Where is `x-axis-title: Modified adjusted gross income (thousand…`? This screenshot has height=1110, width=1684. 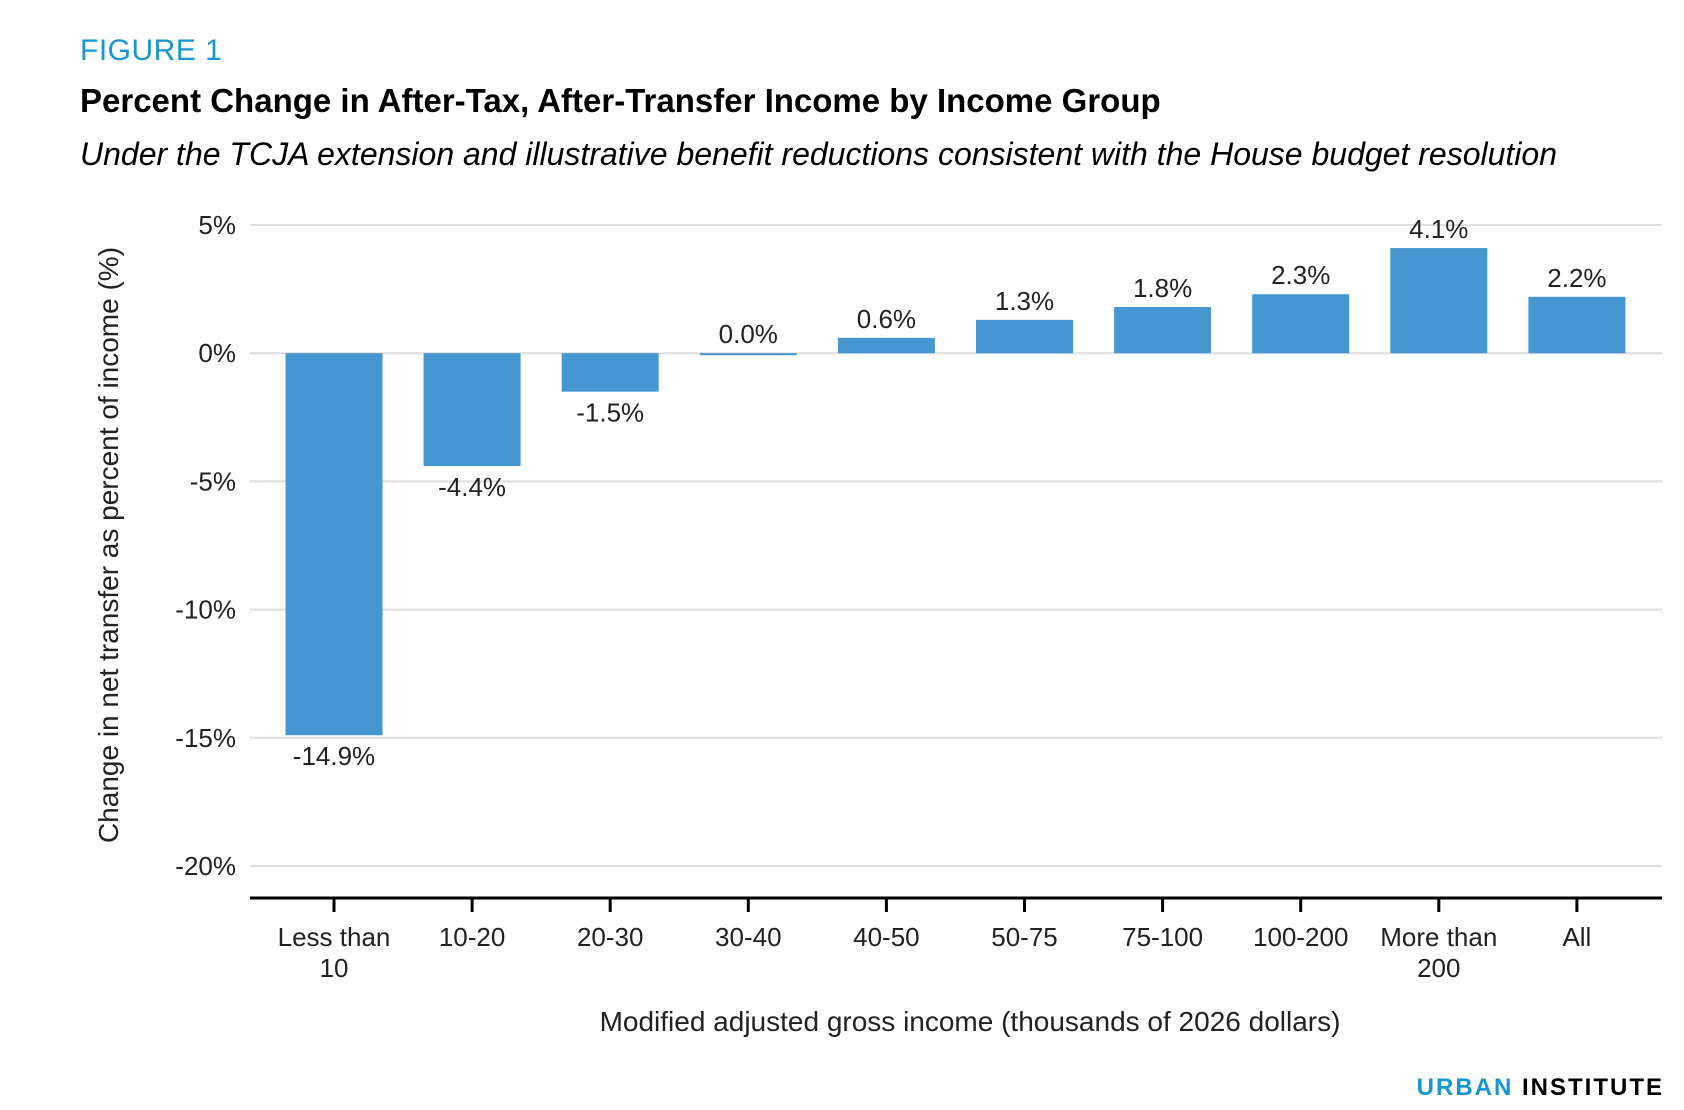 x-axis-title: Modified adjusted gross income (thousand… is located at coordinates (970, 1021).